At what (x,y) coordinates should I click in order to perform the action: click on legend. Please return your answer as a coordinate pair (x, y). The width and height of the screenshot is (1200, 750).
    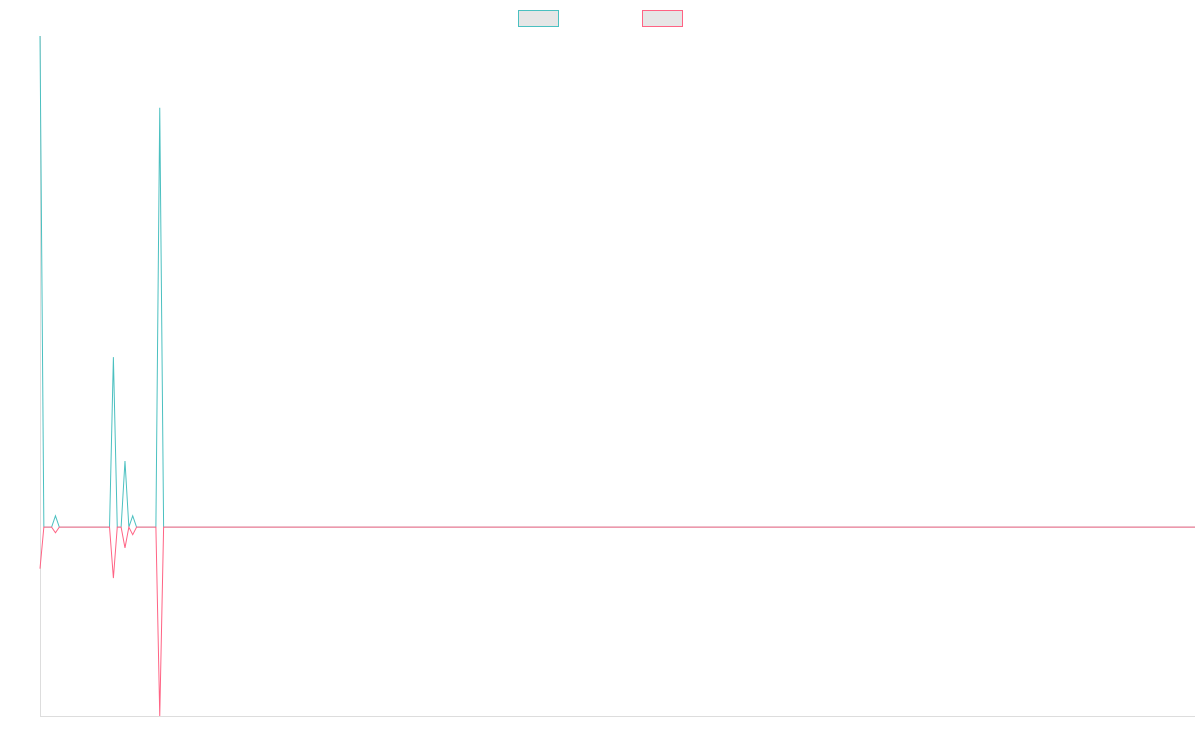
    Looking at the image, I should click on (600, 18).